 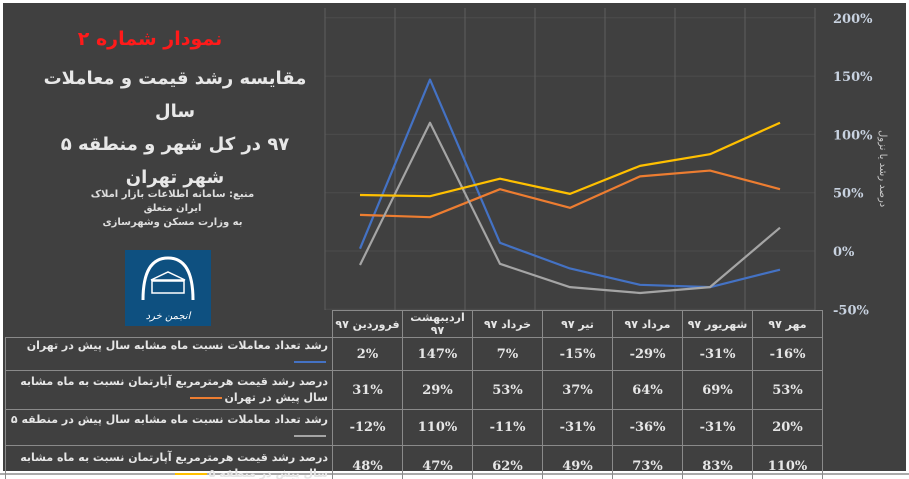 What do you see at coordinates (577, 462) in the screenshot?
I see `value-cell: 49%` at bounding box center [577, 462].